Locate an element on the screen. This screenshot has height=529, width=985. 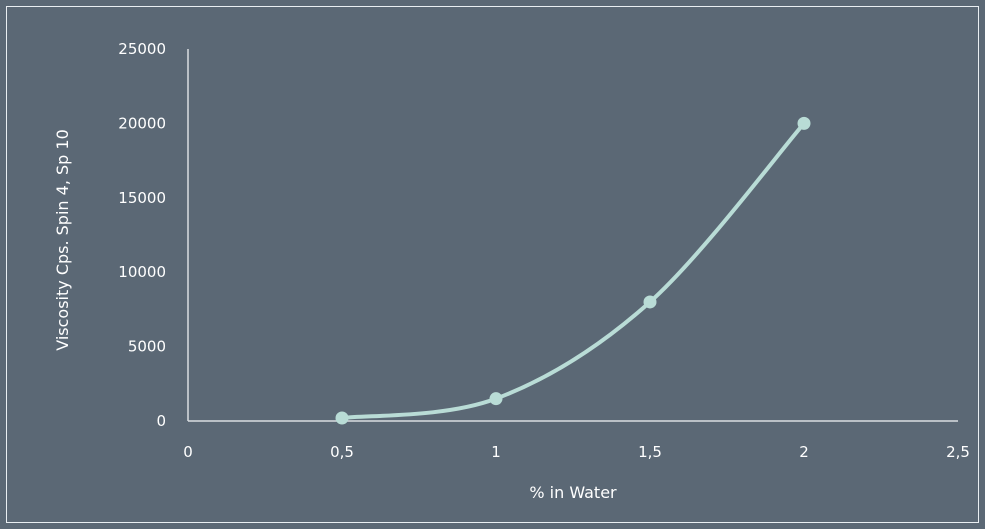
x-tick-label: 0,5 is located at coordinates (342, 452).